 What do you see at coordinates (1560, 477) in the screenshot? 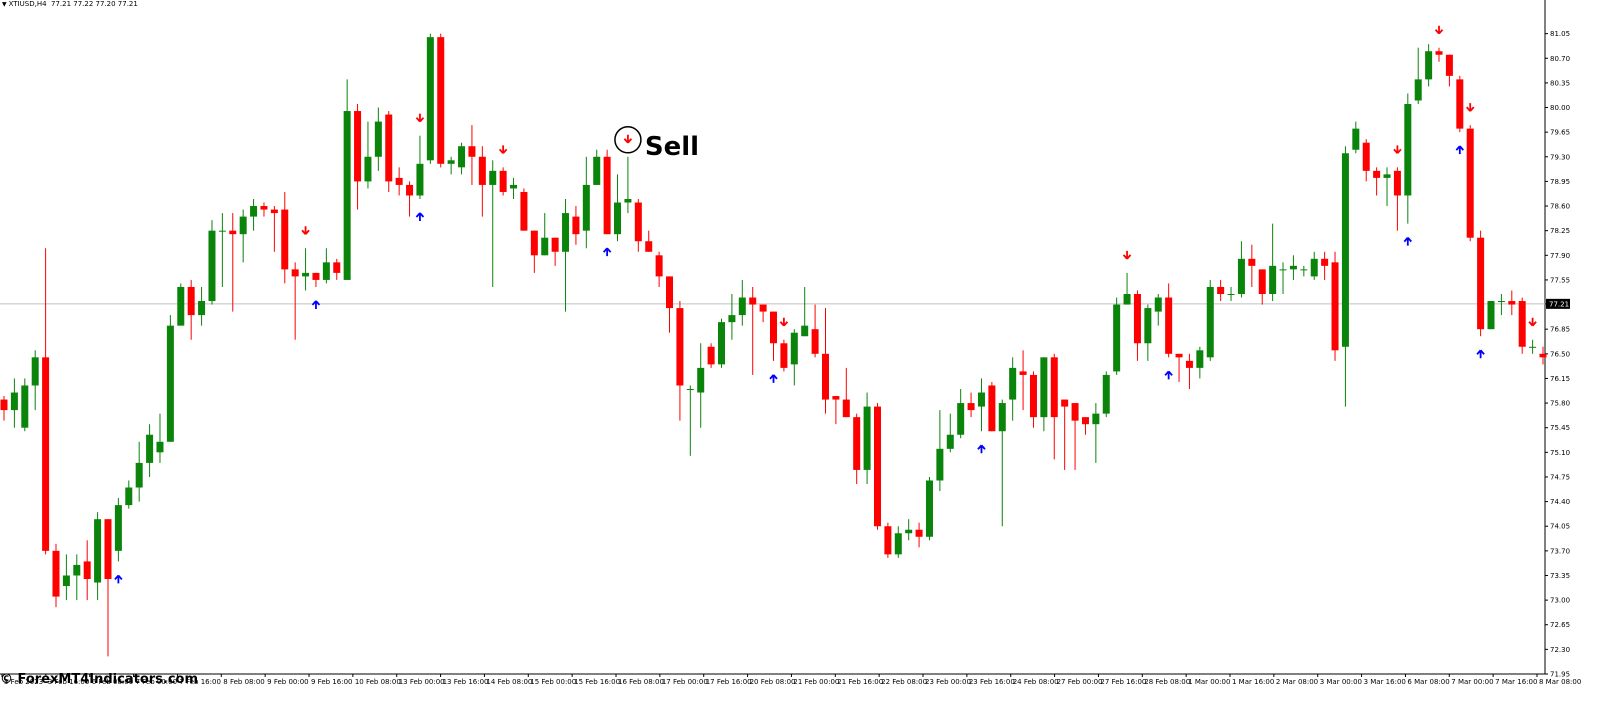
I see `y-tick-label: 74.75` at bounding box center [1560, 477].